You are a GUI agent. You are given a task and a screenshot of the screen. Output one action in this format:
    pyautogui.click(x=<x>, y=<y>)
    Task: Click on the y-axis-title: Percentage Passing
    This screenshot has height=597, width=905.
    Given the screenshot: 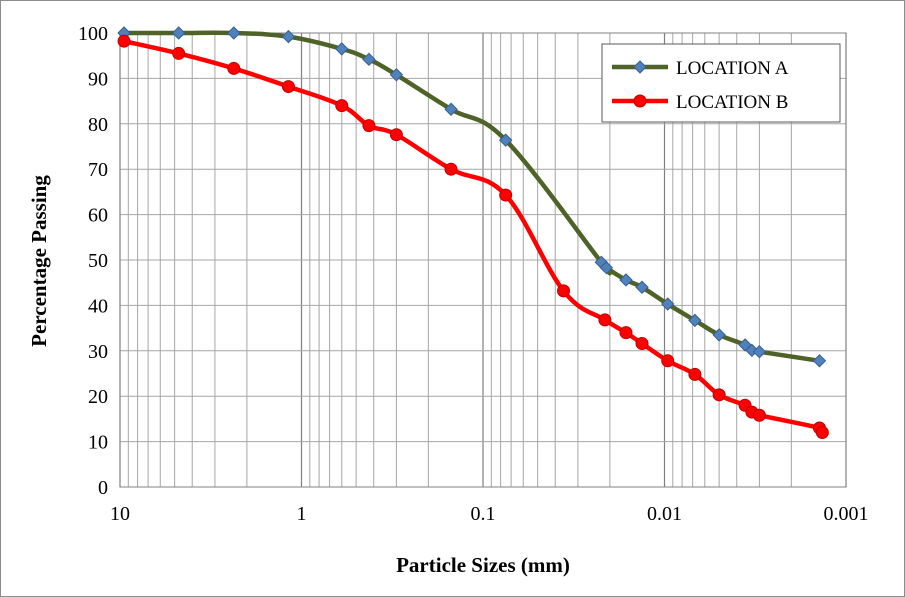 What is the action you would take?
    pyautogui.click(x=39, y=261)
    